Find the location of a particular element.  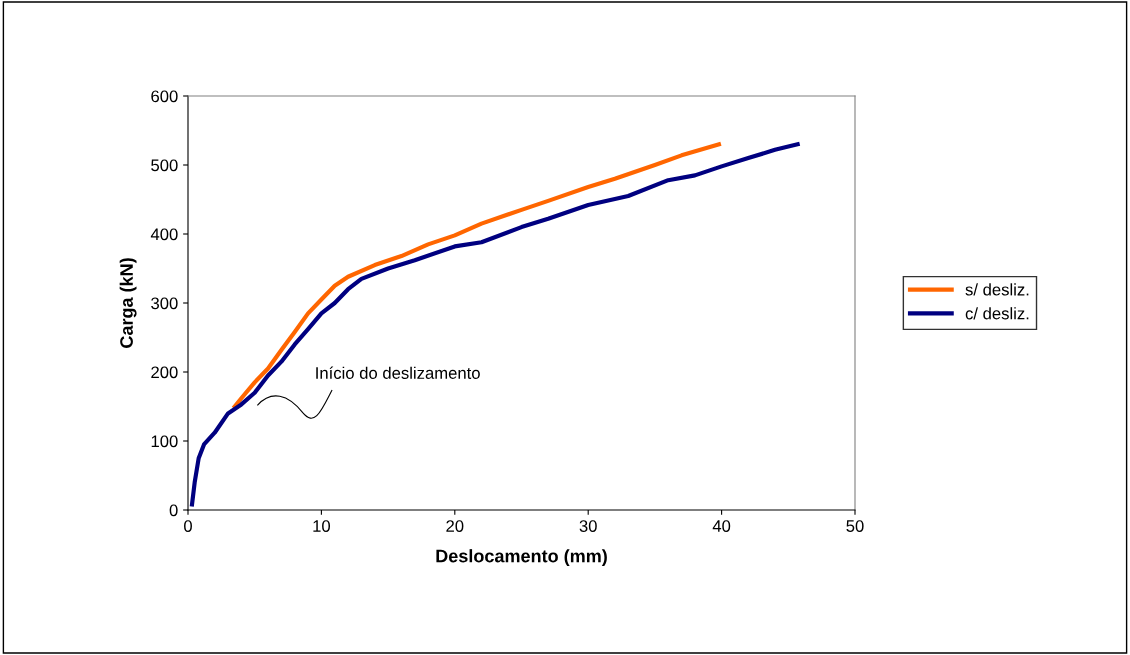

x-tick-label: 30 is located at coordinates (588, 526).